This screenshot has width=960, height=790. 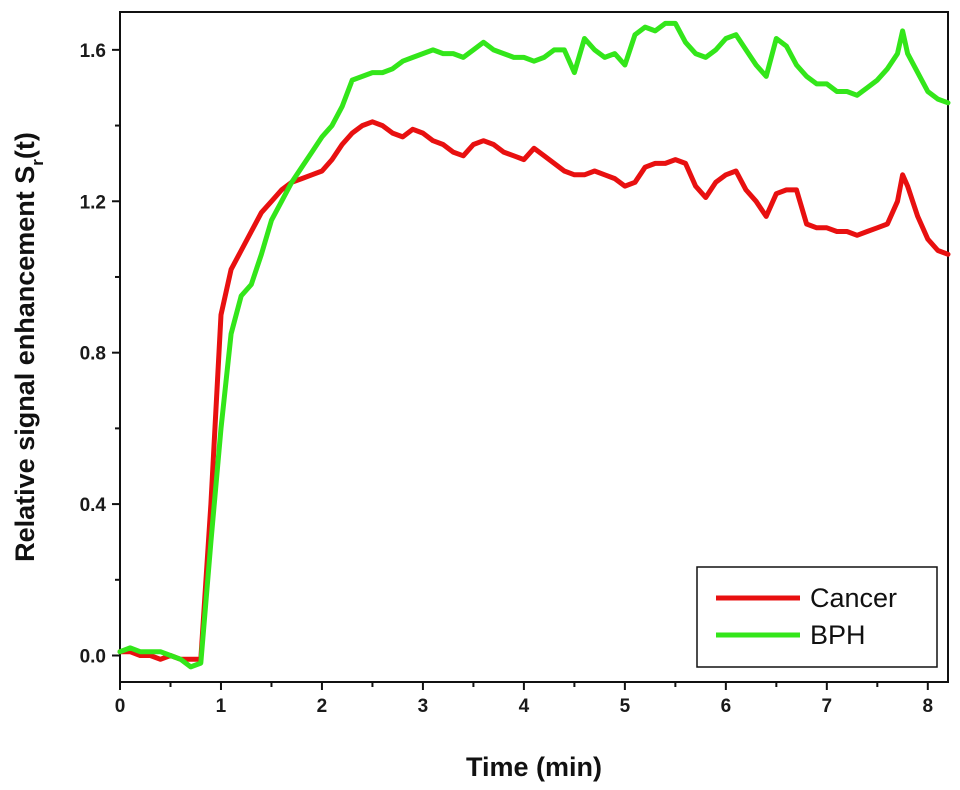 I want to click on legend-box, so click(x=817, y=617).